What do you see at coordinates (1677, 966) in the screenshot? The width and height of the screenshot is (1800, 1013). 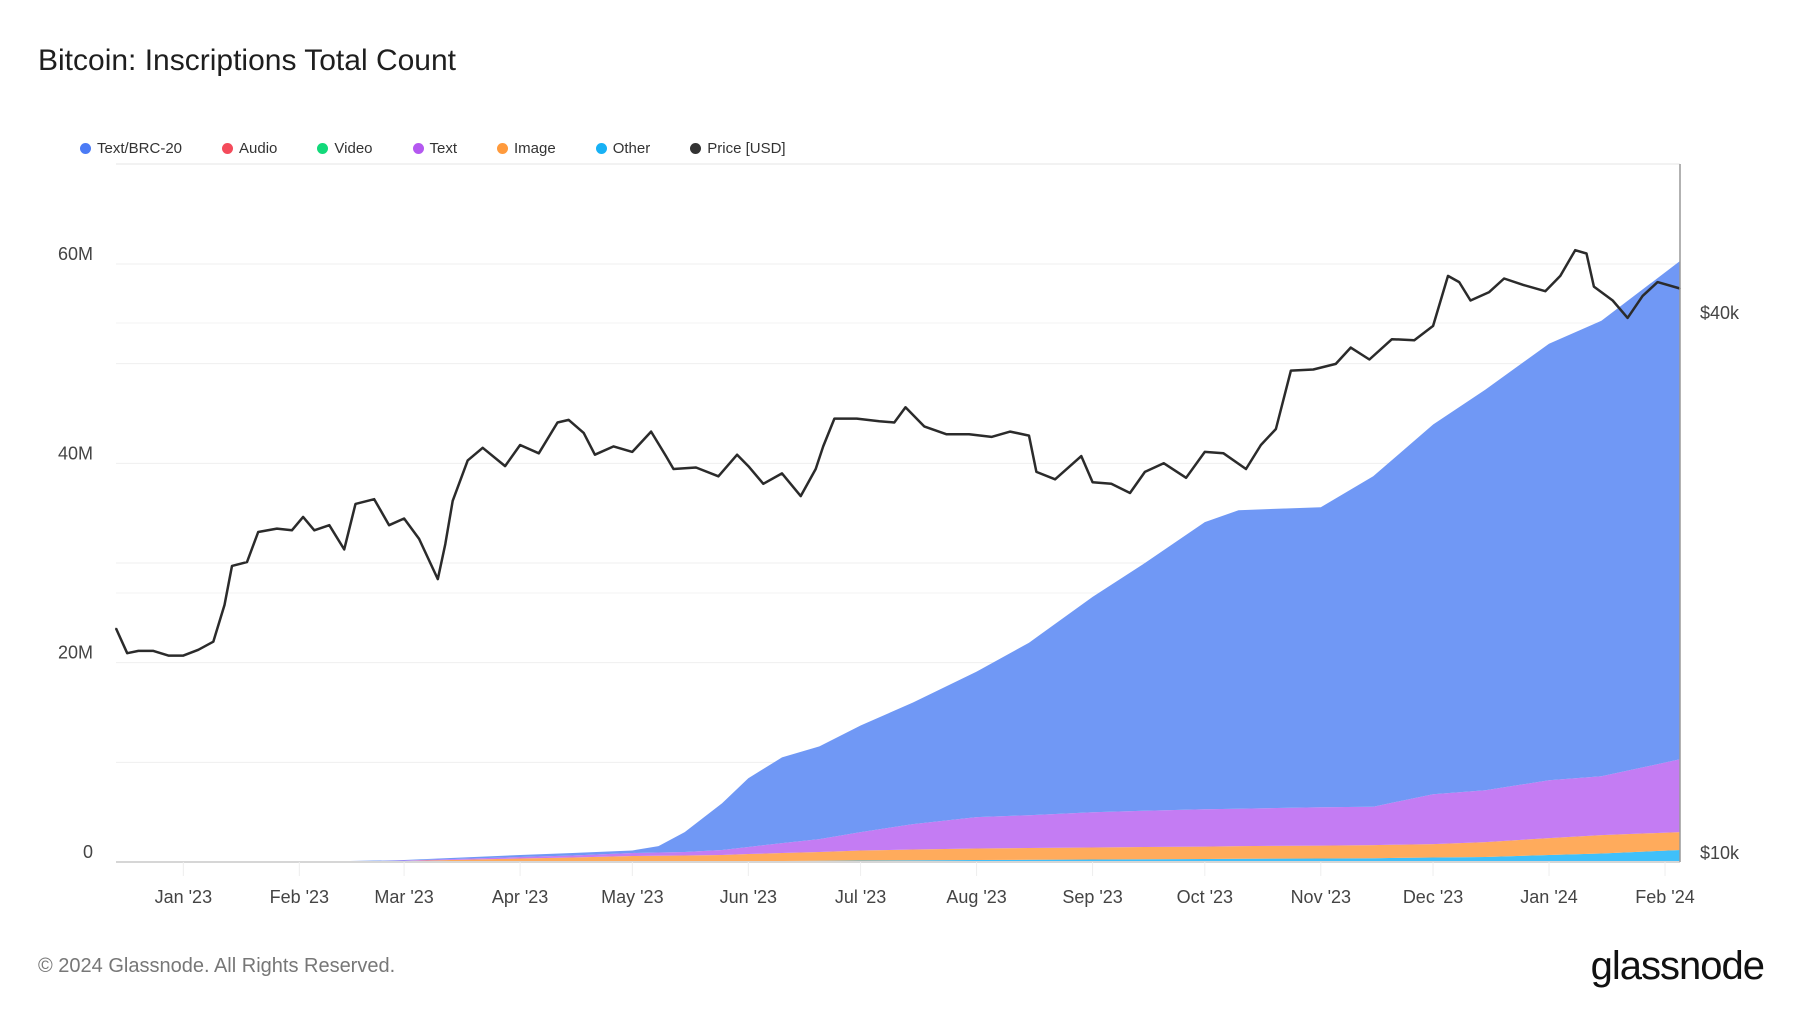 I see `glassnode-logo: glassnode` at bounding box center [1677, 966].